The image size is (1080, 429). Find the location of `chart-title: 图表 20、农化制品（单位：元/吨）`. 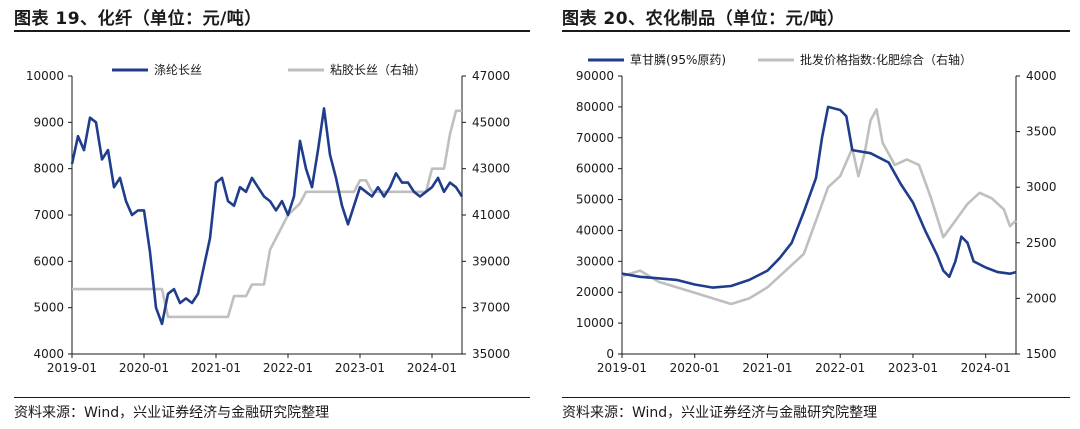

chart-title: 图表 20、农化制品（单位：元/吨） is located at coordinates (703, 19).